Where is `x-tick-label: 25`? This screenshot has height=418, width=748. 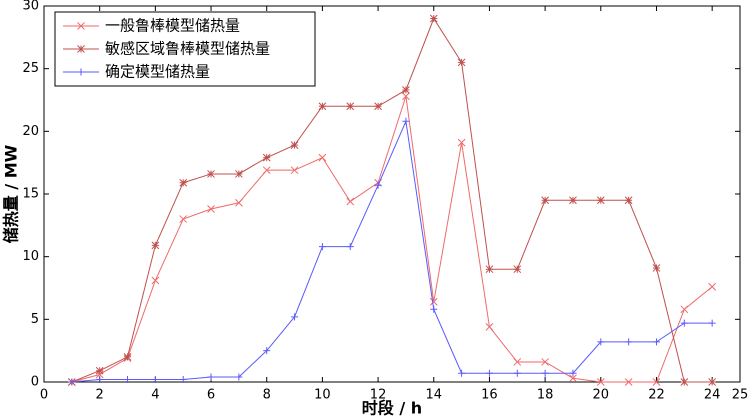 x-tick-label: 25 is located at coordinates (740, 395).